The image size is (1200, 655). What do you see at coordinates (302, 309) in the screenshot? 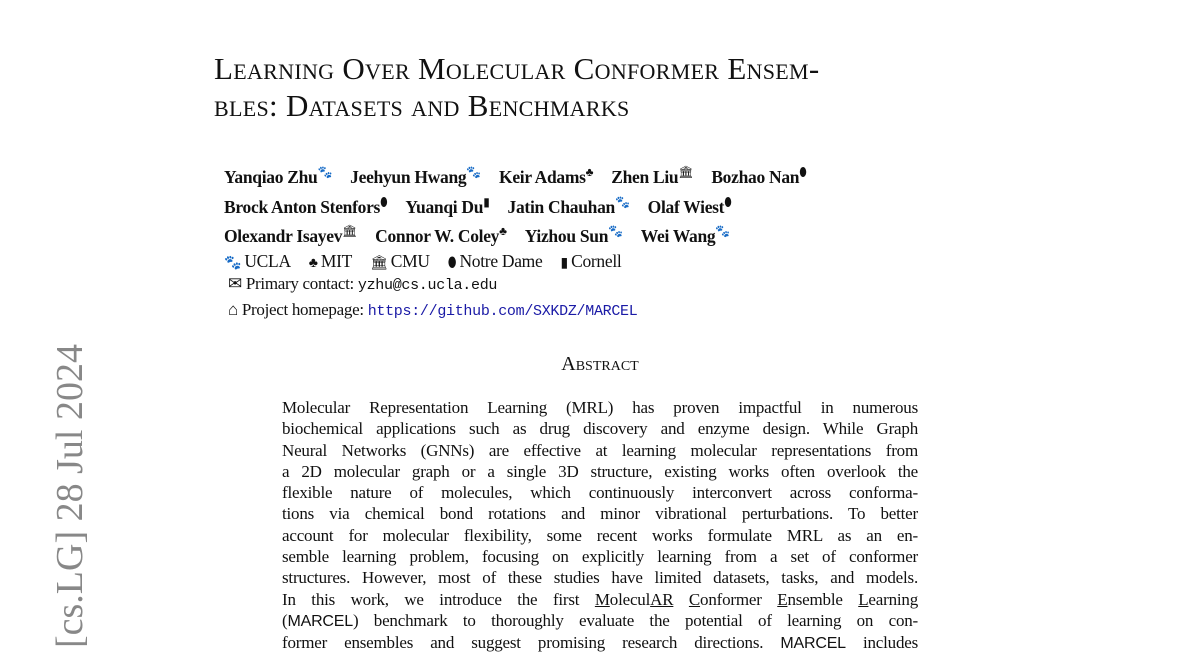
I see `homepage-label: Project homepage:` at bounding box center [302, 309].